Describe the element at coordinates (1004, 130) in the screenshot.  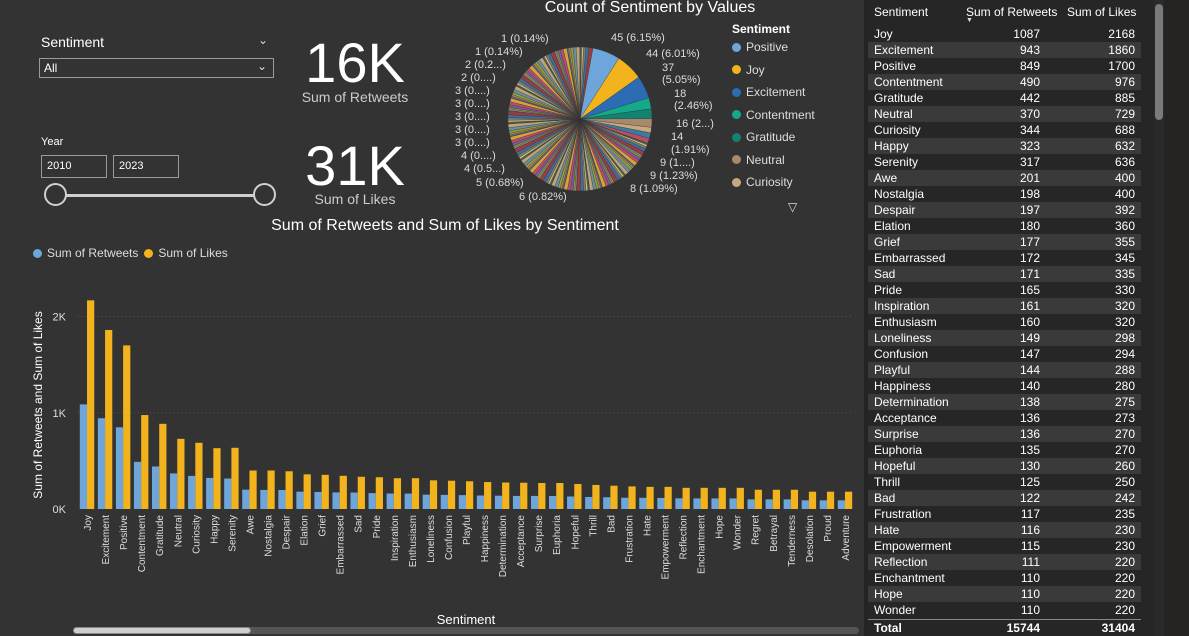
I see `table-row: Curiosity 344 688` at that location.